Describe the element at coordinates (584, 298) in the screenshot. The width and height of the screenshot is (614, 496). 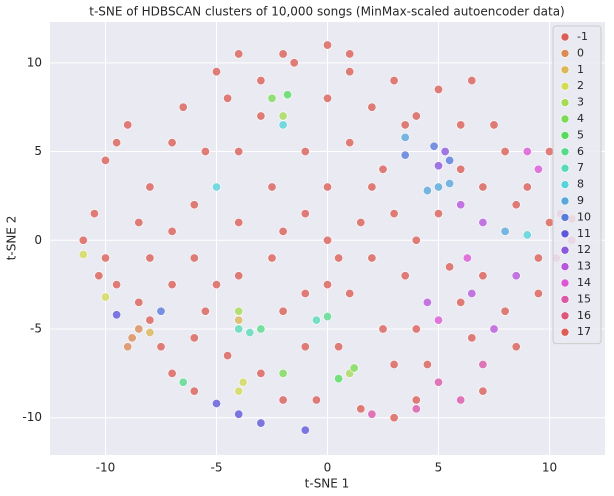
I see `legend-label: 15` at that location.